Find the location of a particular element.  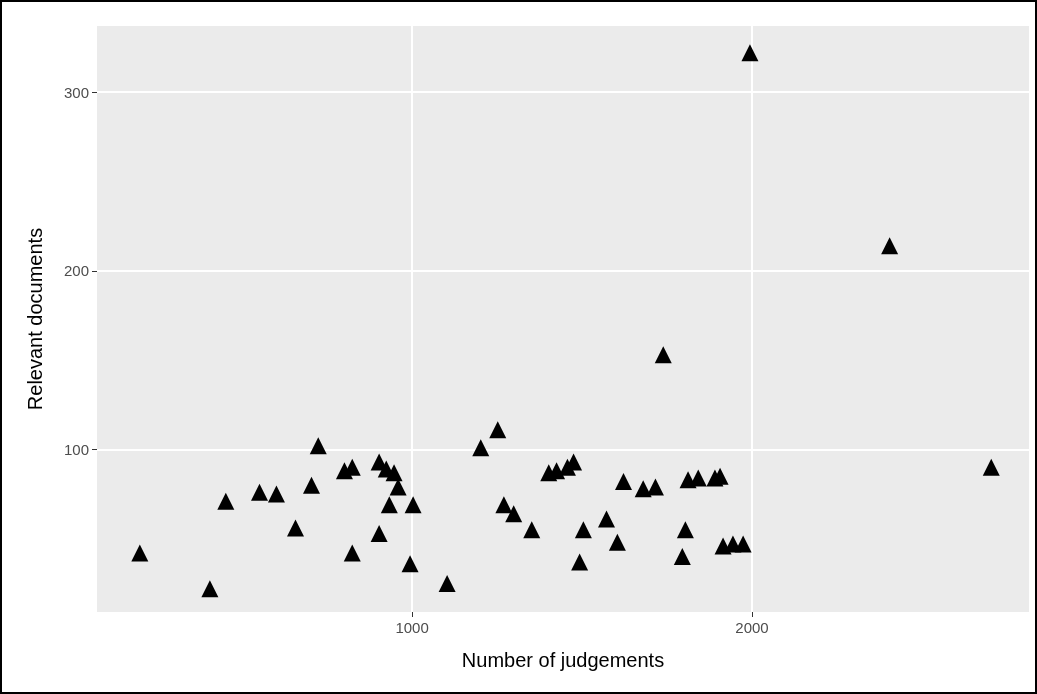

y-tick-label: 200 is located at coordinates (76, 271).